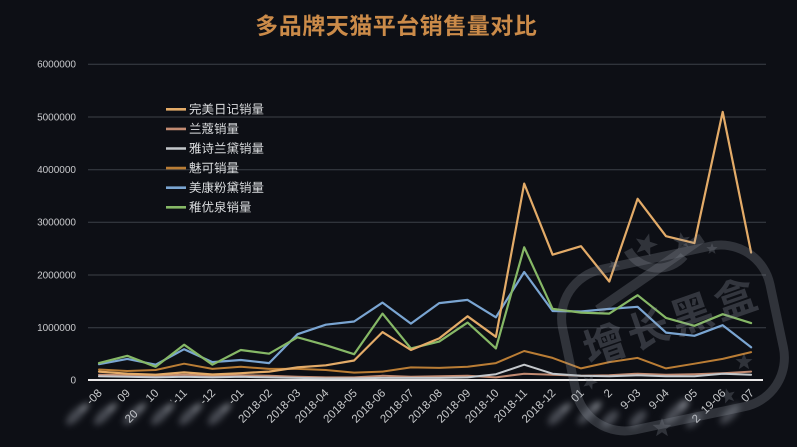 The height and width of the screenshot is (447, 797). What do you see at coordinates (56, 117) in the screenshot?
I see `svg-text: 5000000` at bounding box center [56, 117].